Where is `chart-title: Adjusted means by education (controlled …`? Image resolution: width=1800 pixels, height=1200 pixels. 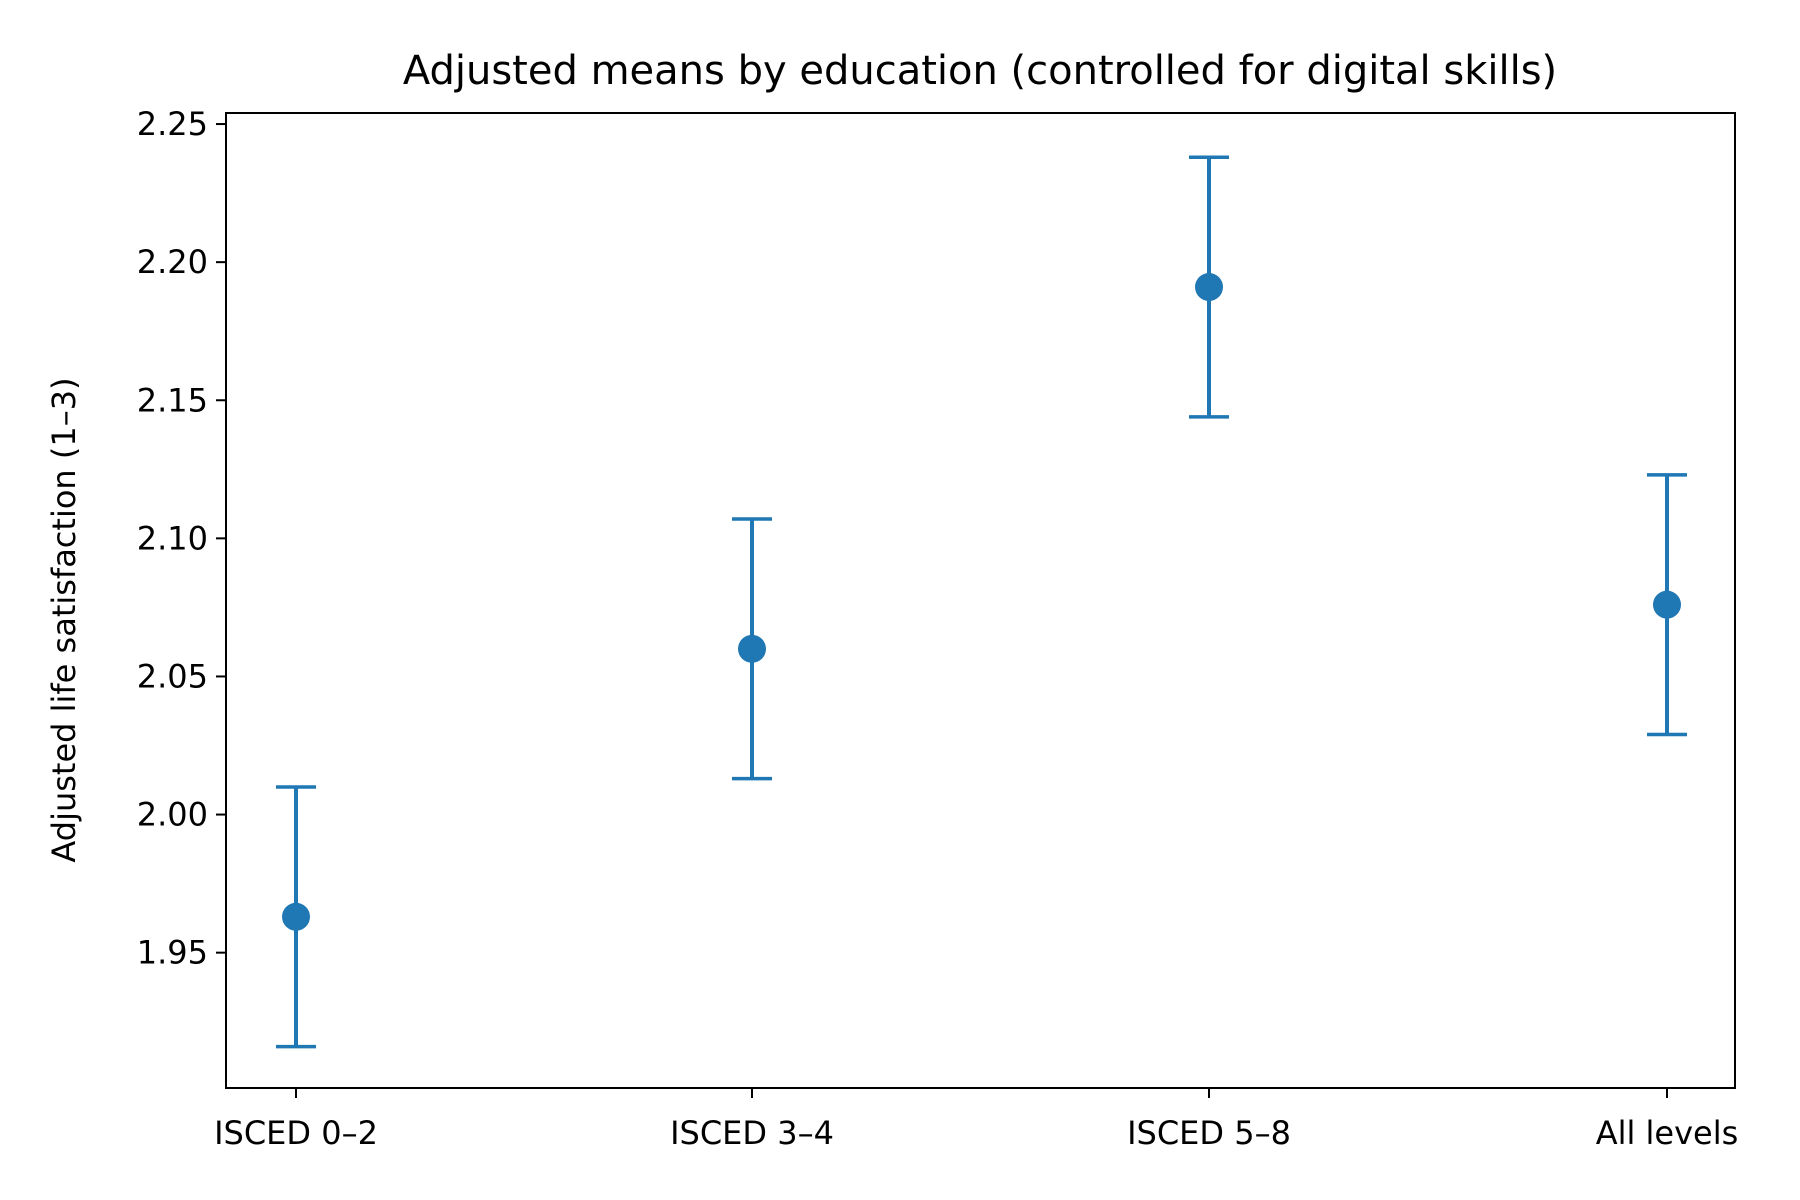 chart-title: Adjusted means by education (controlled … is located at coordinates (980, 71).